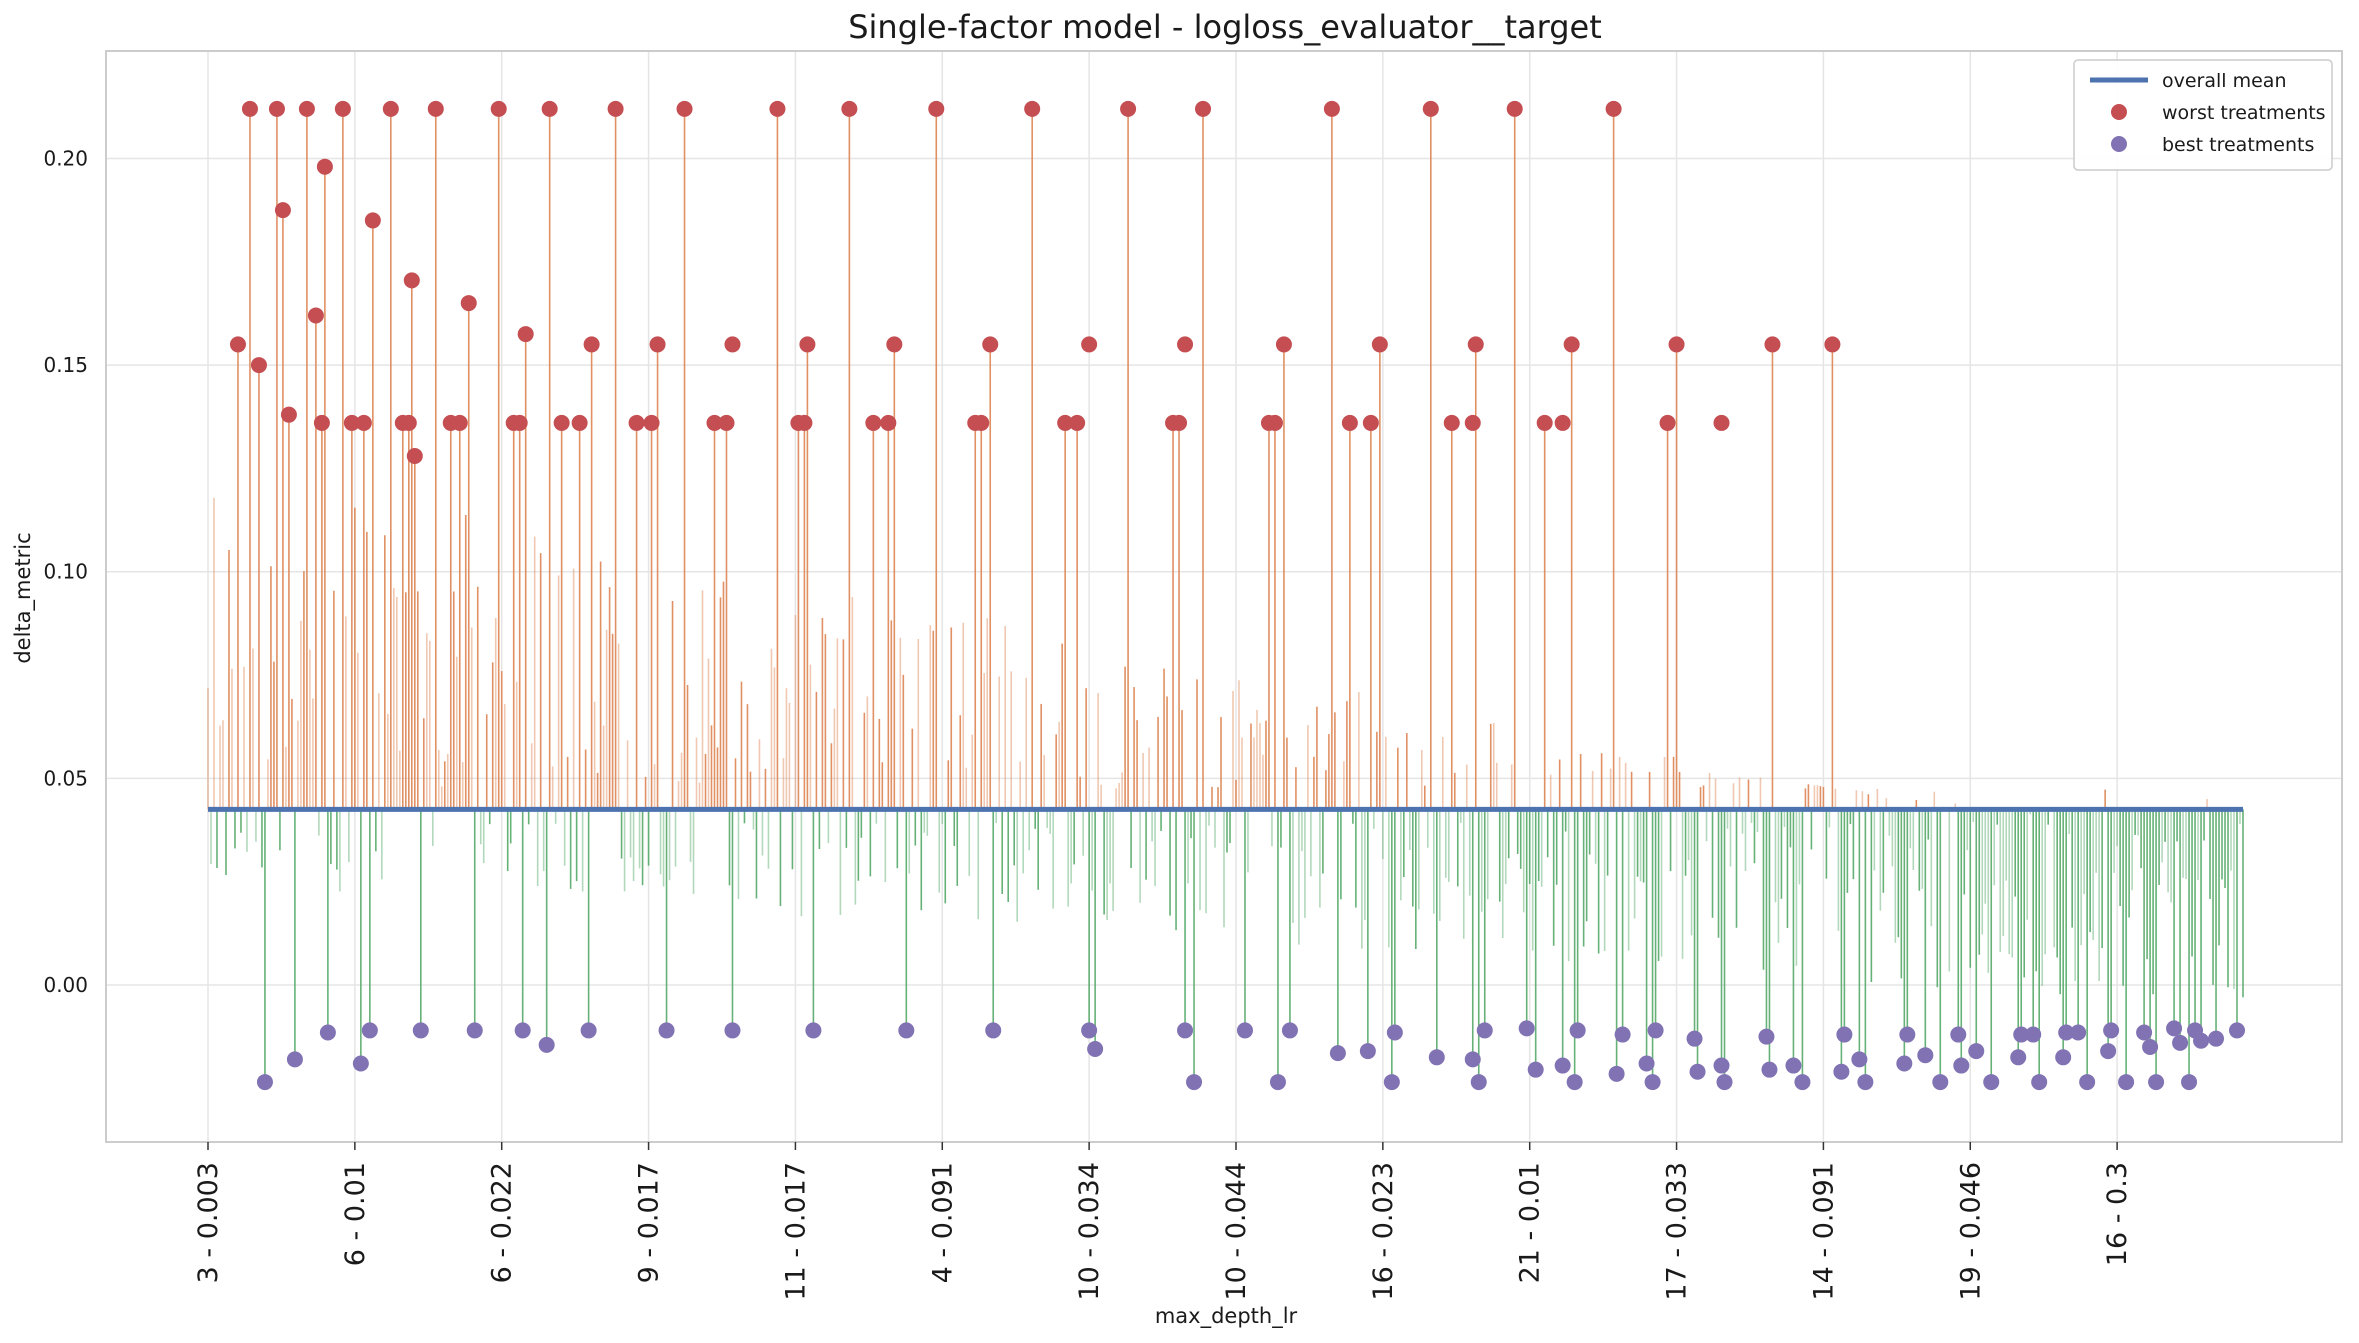 The image size is (2359, 1343). What do you see at coordinates (2119, 144) in the screenshot?
I see `legend-best-swatch` at bounding box center [2119, 144].